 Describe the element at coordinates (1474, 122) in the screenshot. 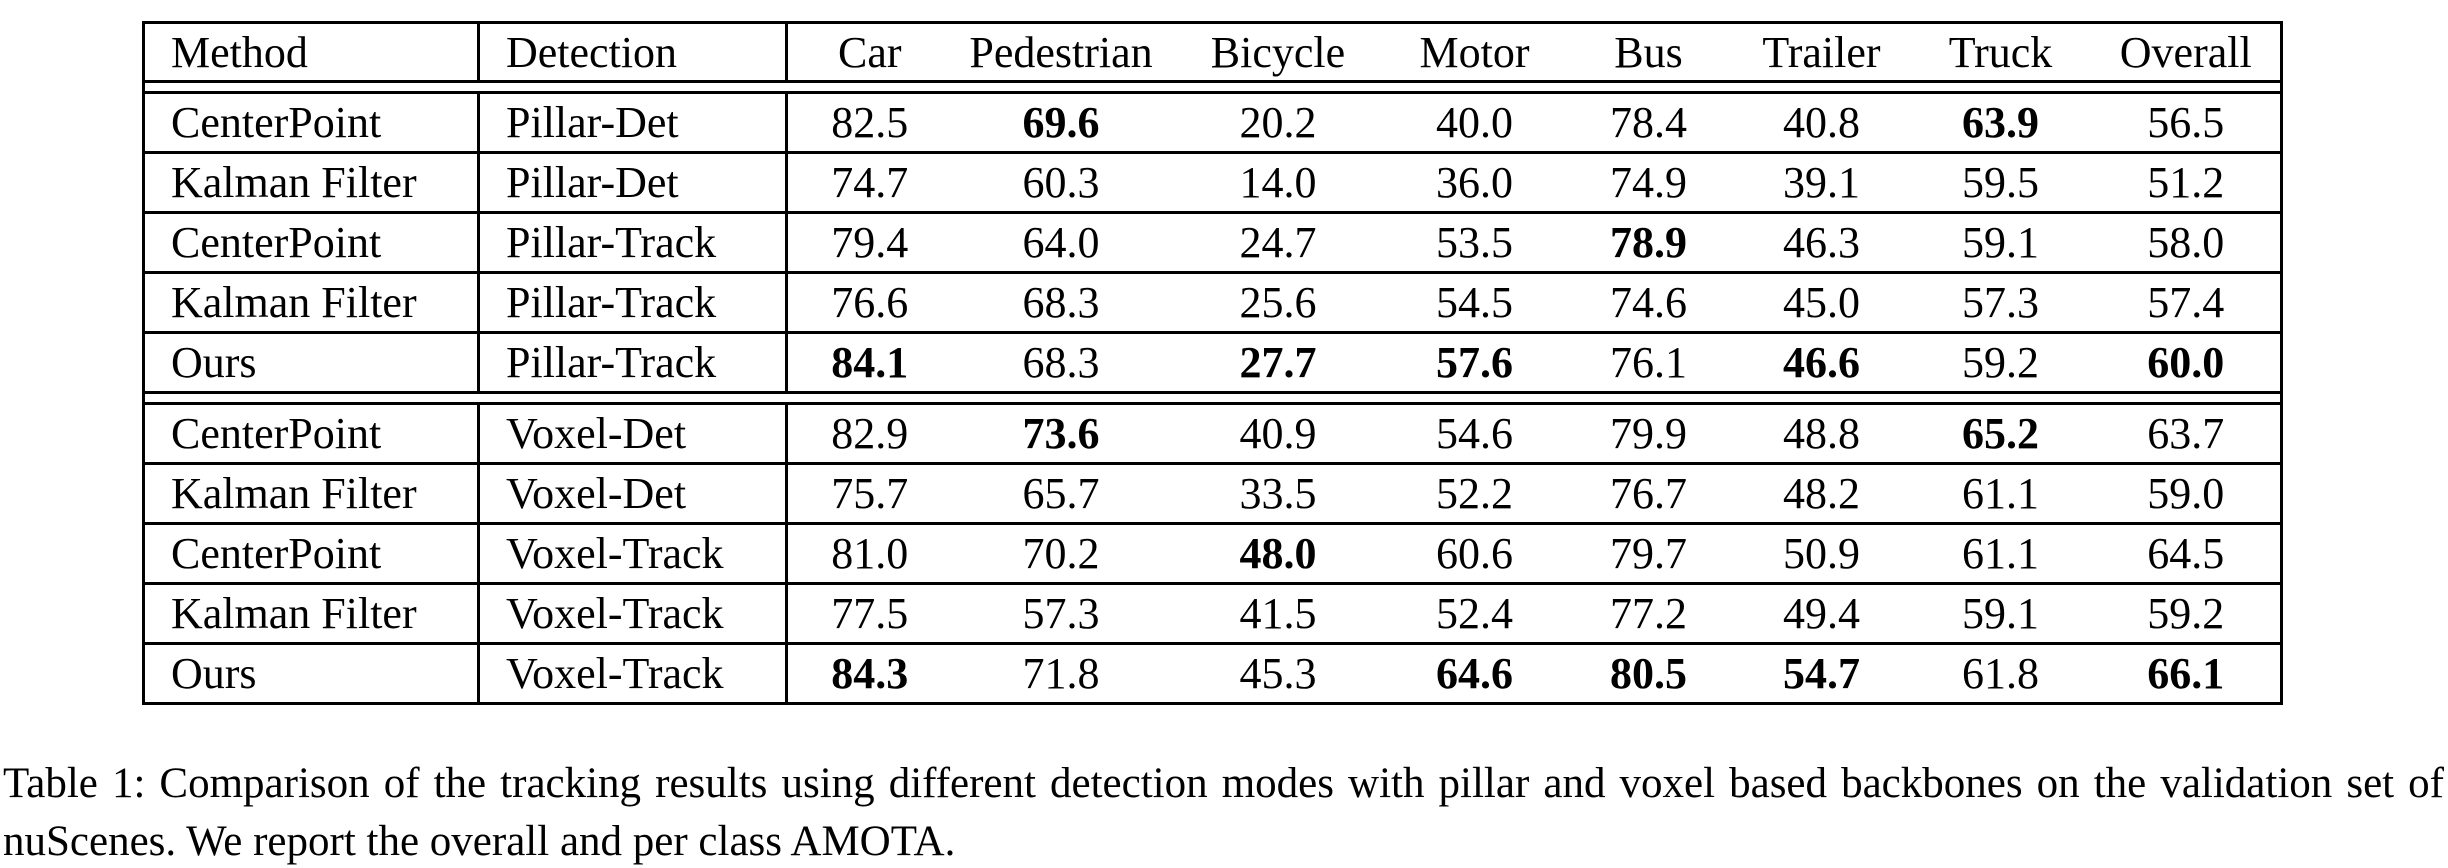

I see `value-cell-motor: 40.0` at that location.